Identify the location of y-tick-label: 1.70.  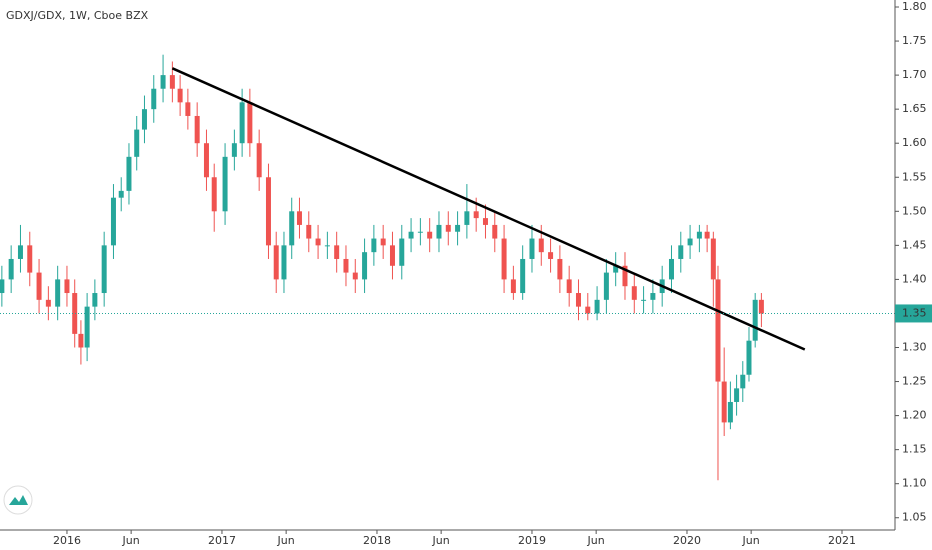
(914, 74).